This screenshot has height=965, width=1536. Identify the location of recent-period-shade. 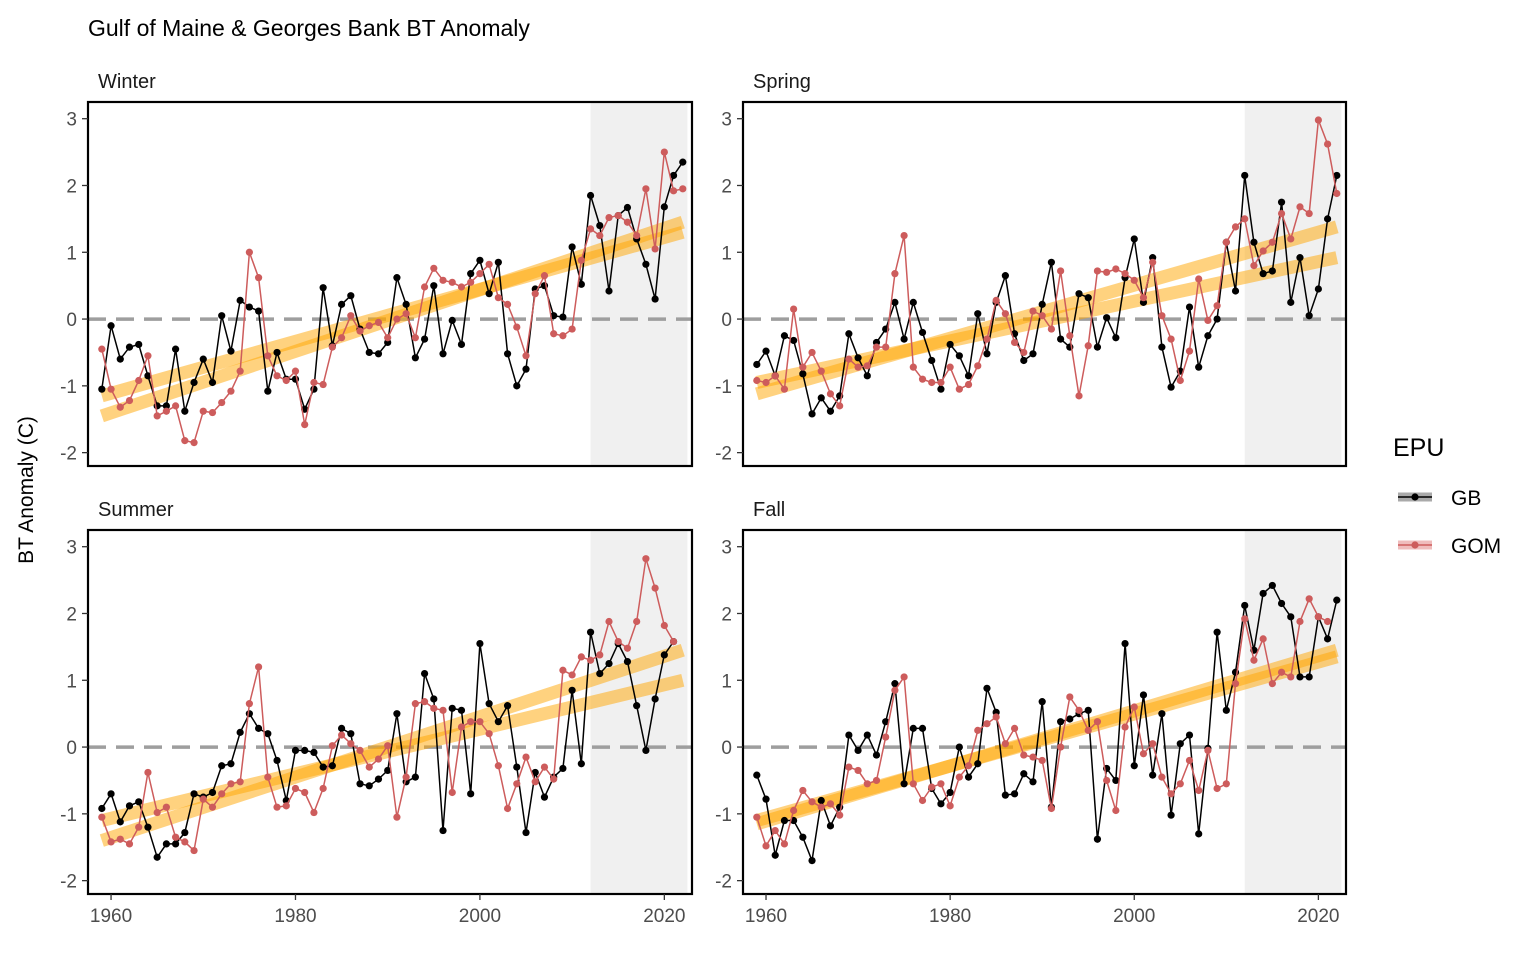
(1293, 284).